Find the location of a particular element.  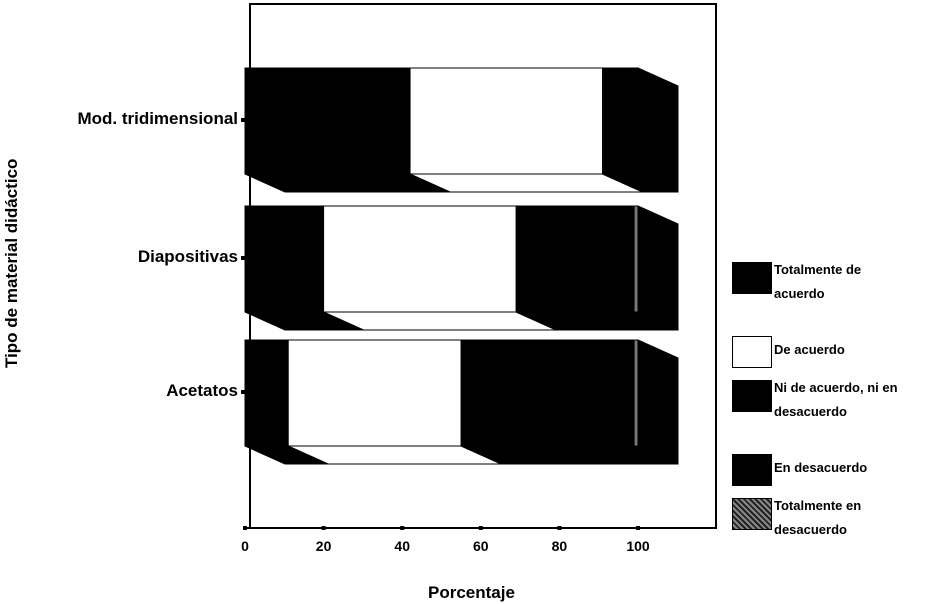

legend-label: Ni de acuerdo, ni en desacuerdo is located at coordinates (836, 399).